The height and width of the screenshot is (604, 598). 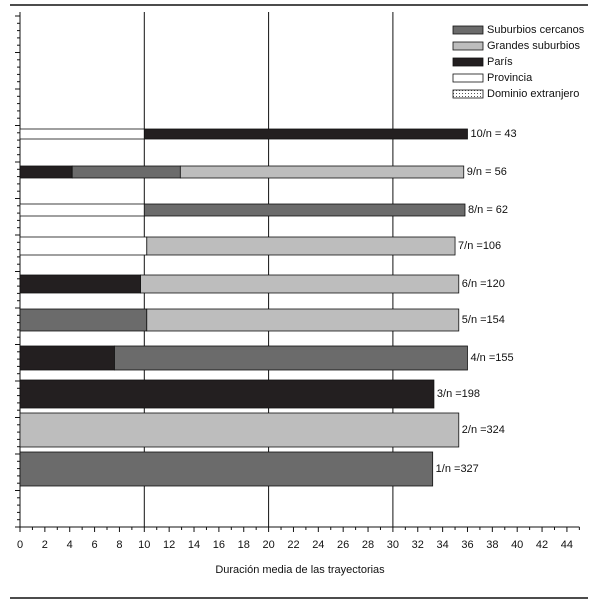 What do you see at coordinates (368, 545) in the screenshot?
I see `x-tick-label: 28` at bounding box center [368, 545].